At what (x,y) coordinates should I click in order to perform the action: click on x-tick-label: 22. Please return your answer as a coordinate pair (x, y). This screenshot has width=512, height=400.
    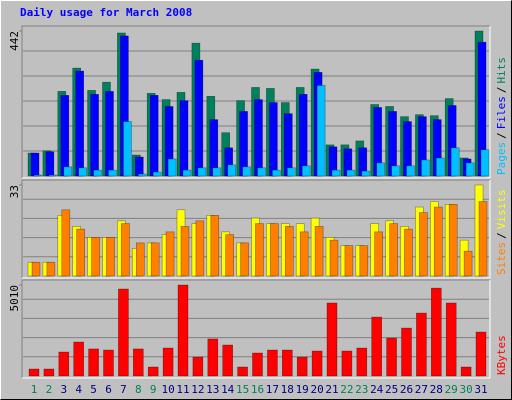
    Looking at the image, I should click on (346, 389).